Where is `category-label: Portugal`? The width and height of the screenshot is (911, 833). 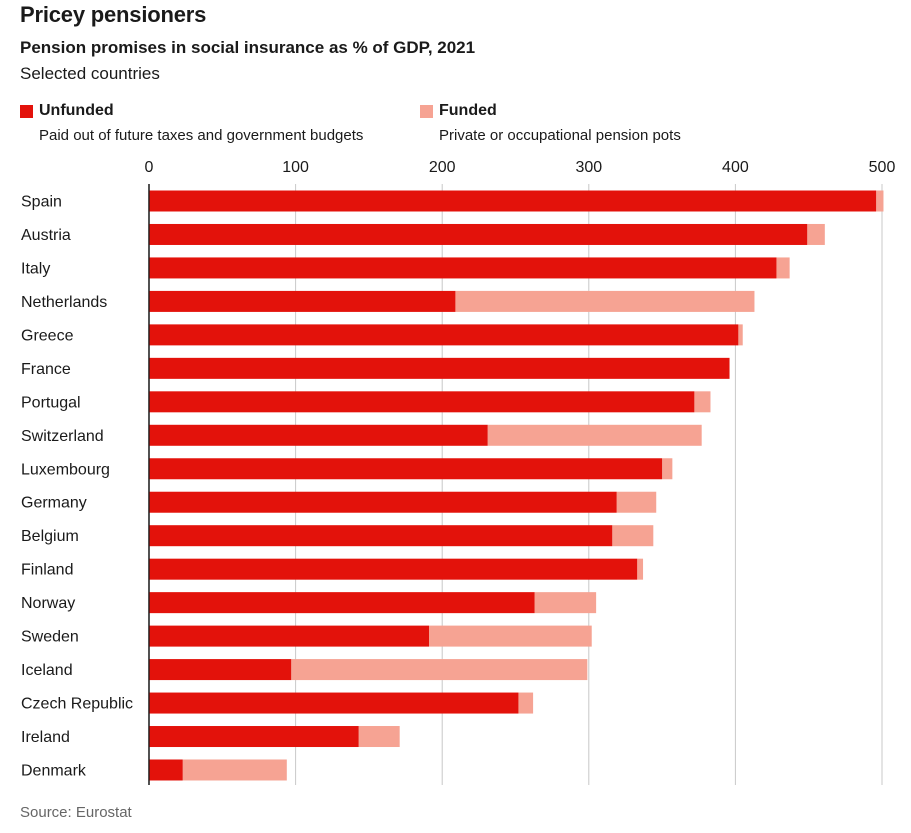 category-label: Portugal is located at coordinates (51, 402).